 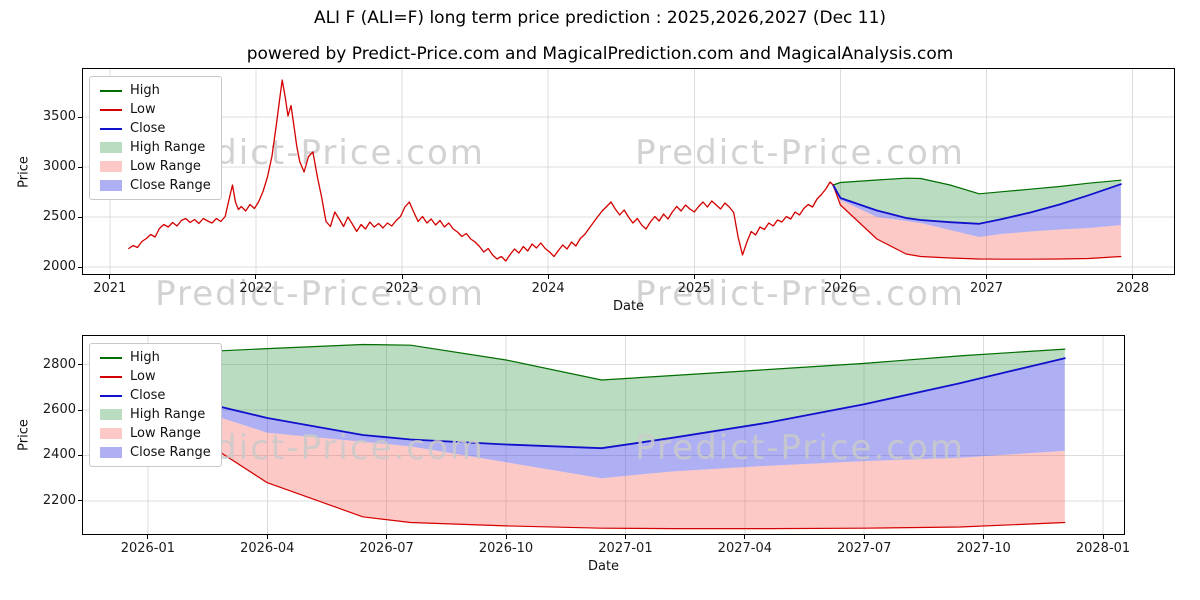 What do you see at coordinates (59, 409) in the screenshot?
I see `y-tick-label: 2600` at bounding box center [59, 409].